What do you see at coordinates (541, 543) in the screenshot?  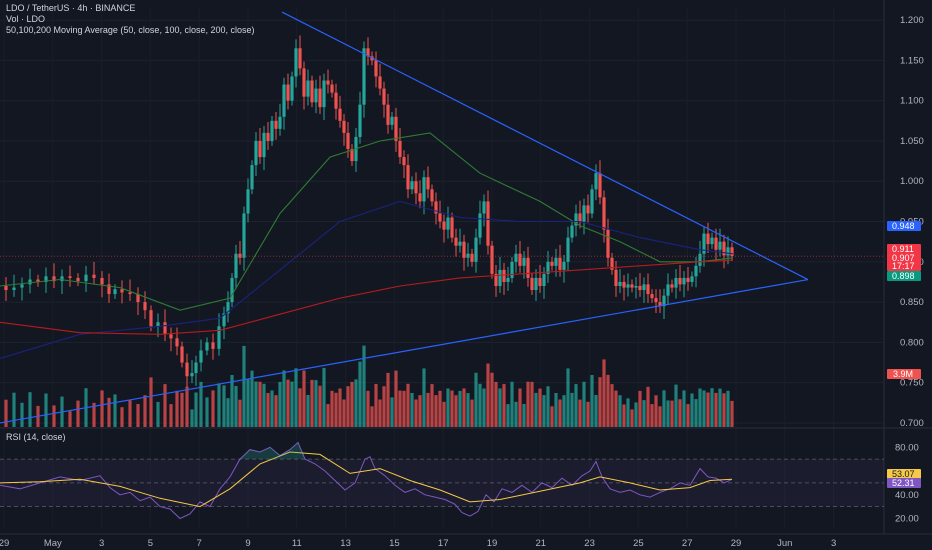 I see `x-tick-label: 21` at bounding box center [541, 543].